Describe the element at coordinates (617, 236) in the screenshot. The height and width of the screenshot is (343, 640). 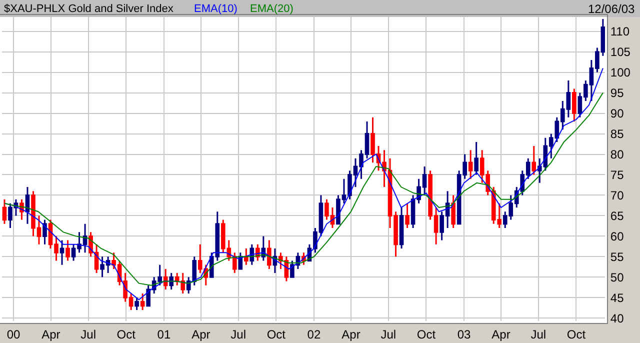
I see `y-tick-label: 60` at that location.